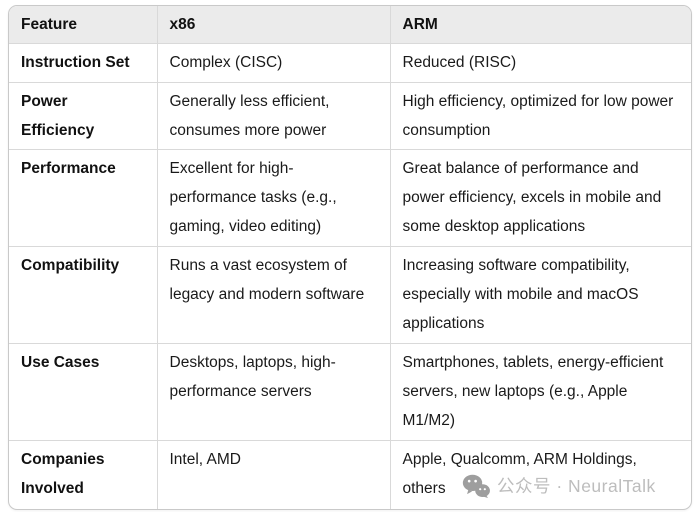 Image resolution: width=700 pixels, height=512 pixels. I want to click on cell-arm: Apple, Qualcomm, ARM Holdings, others, so click(540, 474).